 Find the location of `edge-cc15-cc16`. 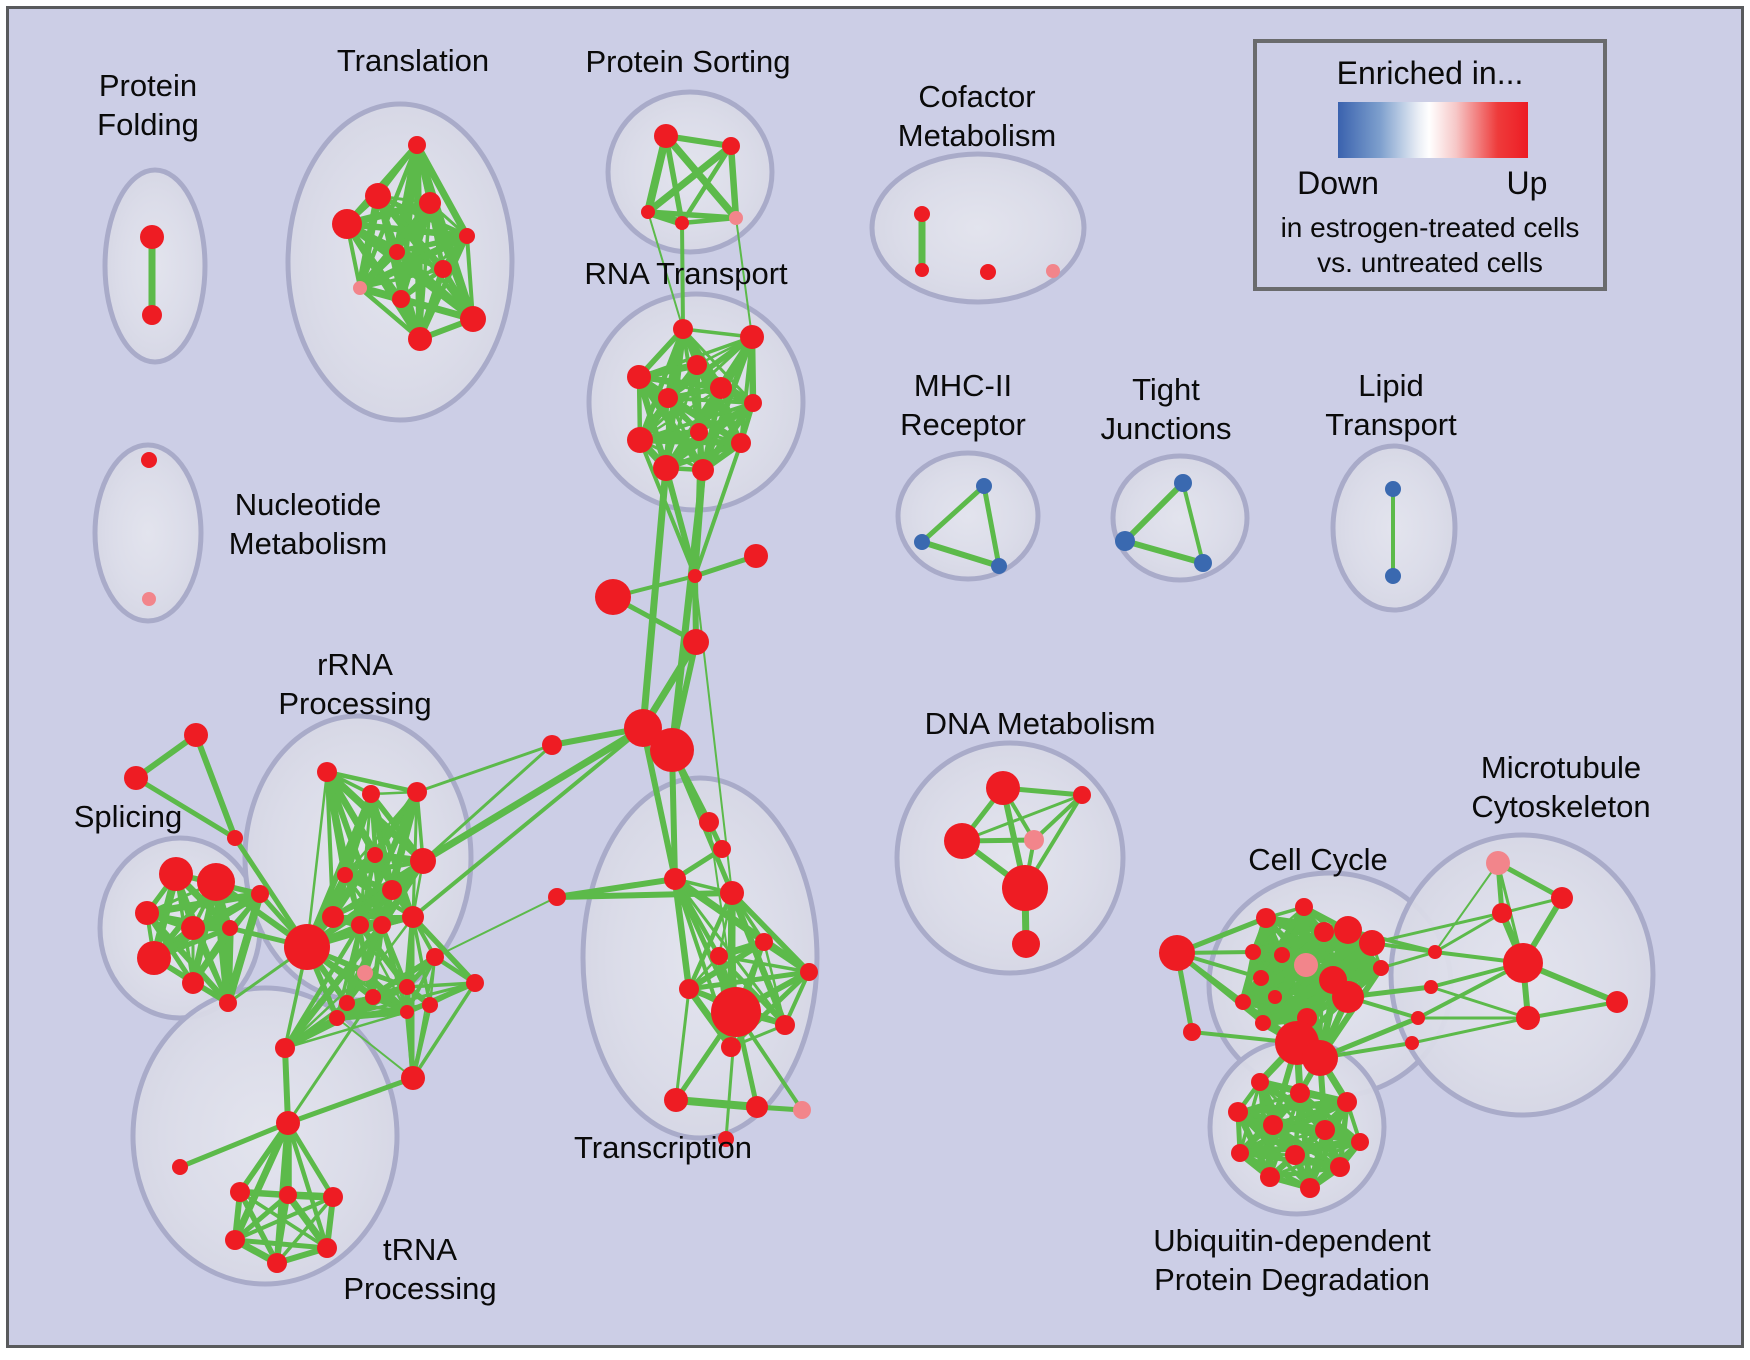

edge-cc15-cc16 is located at coordinates (1322, 995).